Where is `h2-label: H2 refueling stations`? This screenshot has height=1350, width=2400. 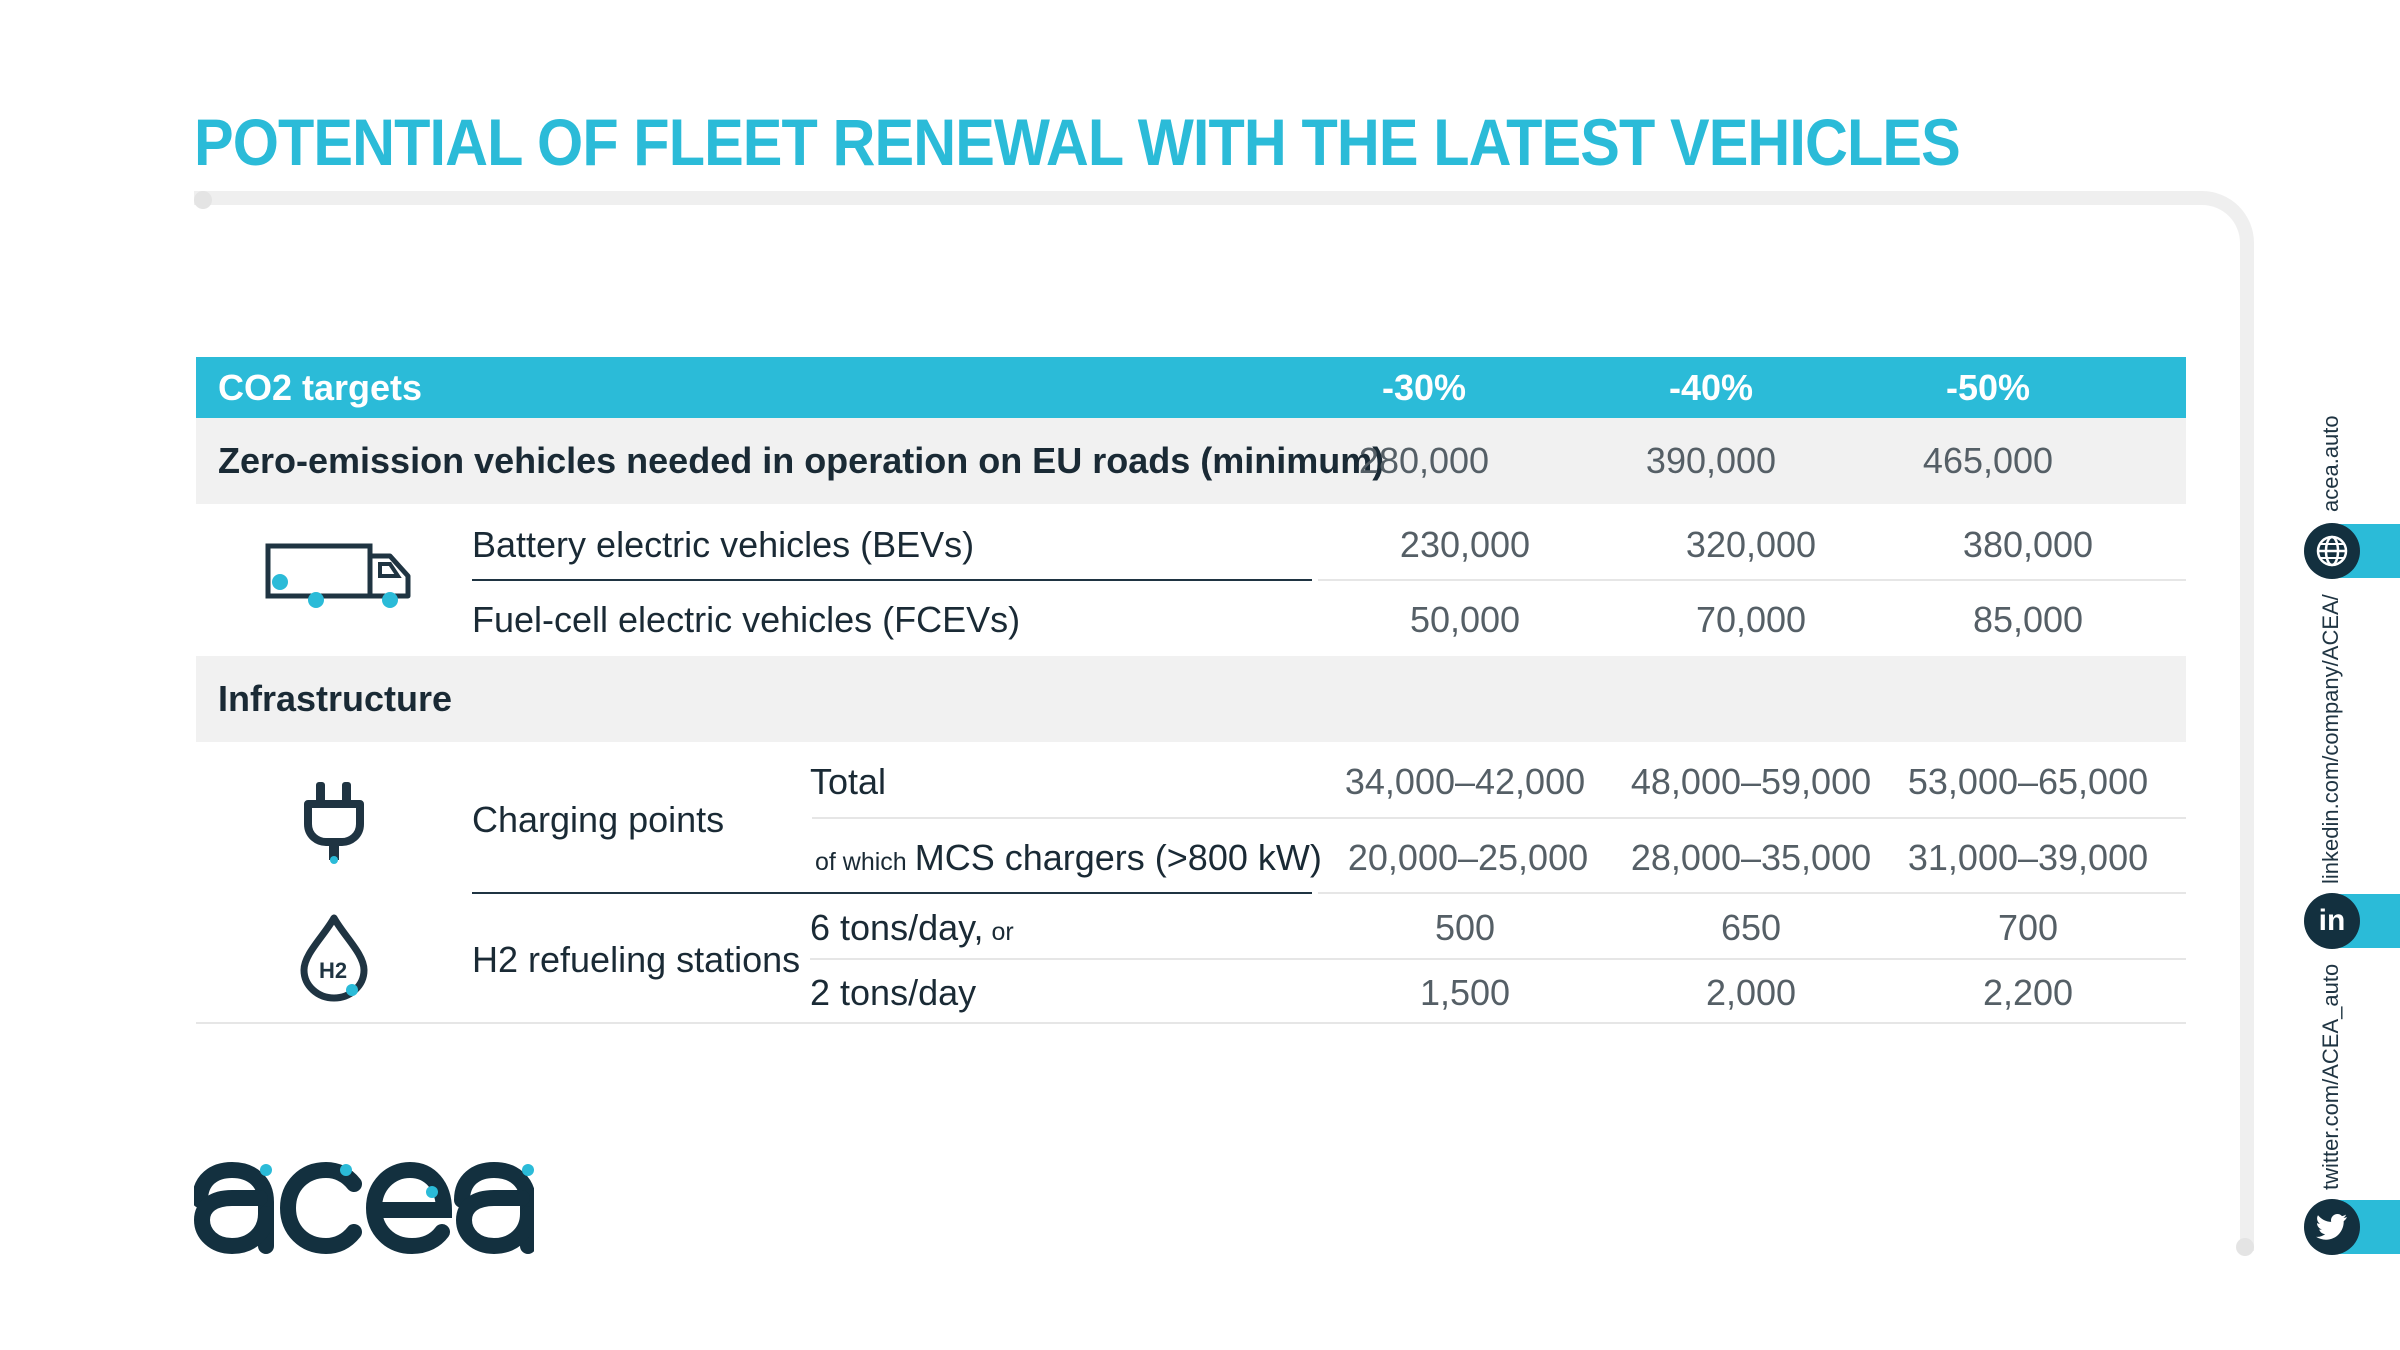
h2-label: H2 refueling stations is located at coordinates (636, 959).